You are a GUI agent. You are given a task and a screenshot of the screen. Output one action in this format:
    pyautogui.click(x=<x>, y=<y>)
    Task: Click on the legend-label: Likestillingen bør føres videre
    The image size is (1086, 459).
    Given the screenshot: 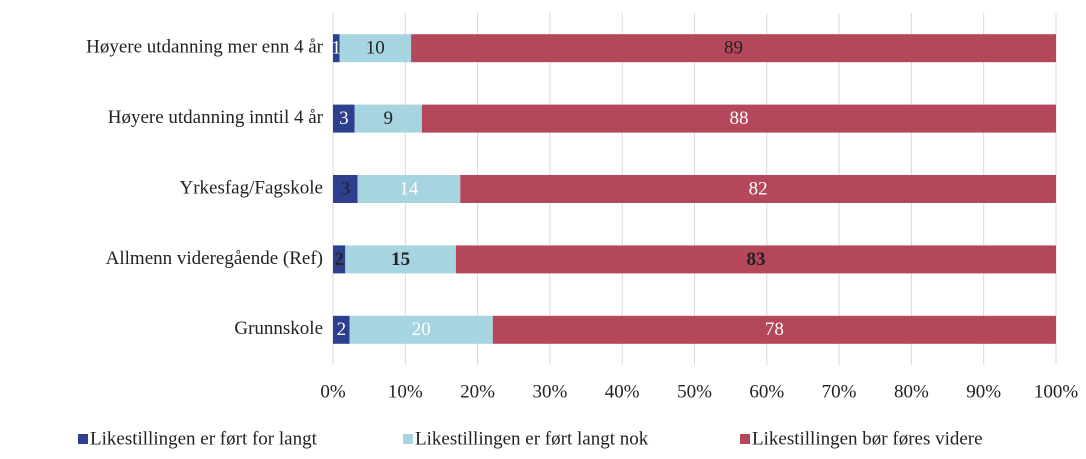 What is the action you would take?
    pyautogui.click(x=867, y=438)
    